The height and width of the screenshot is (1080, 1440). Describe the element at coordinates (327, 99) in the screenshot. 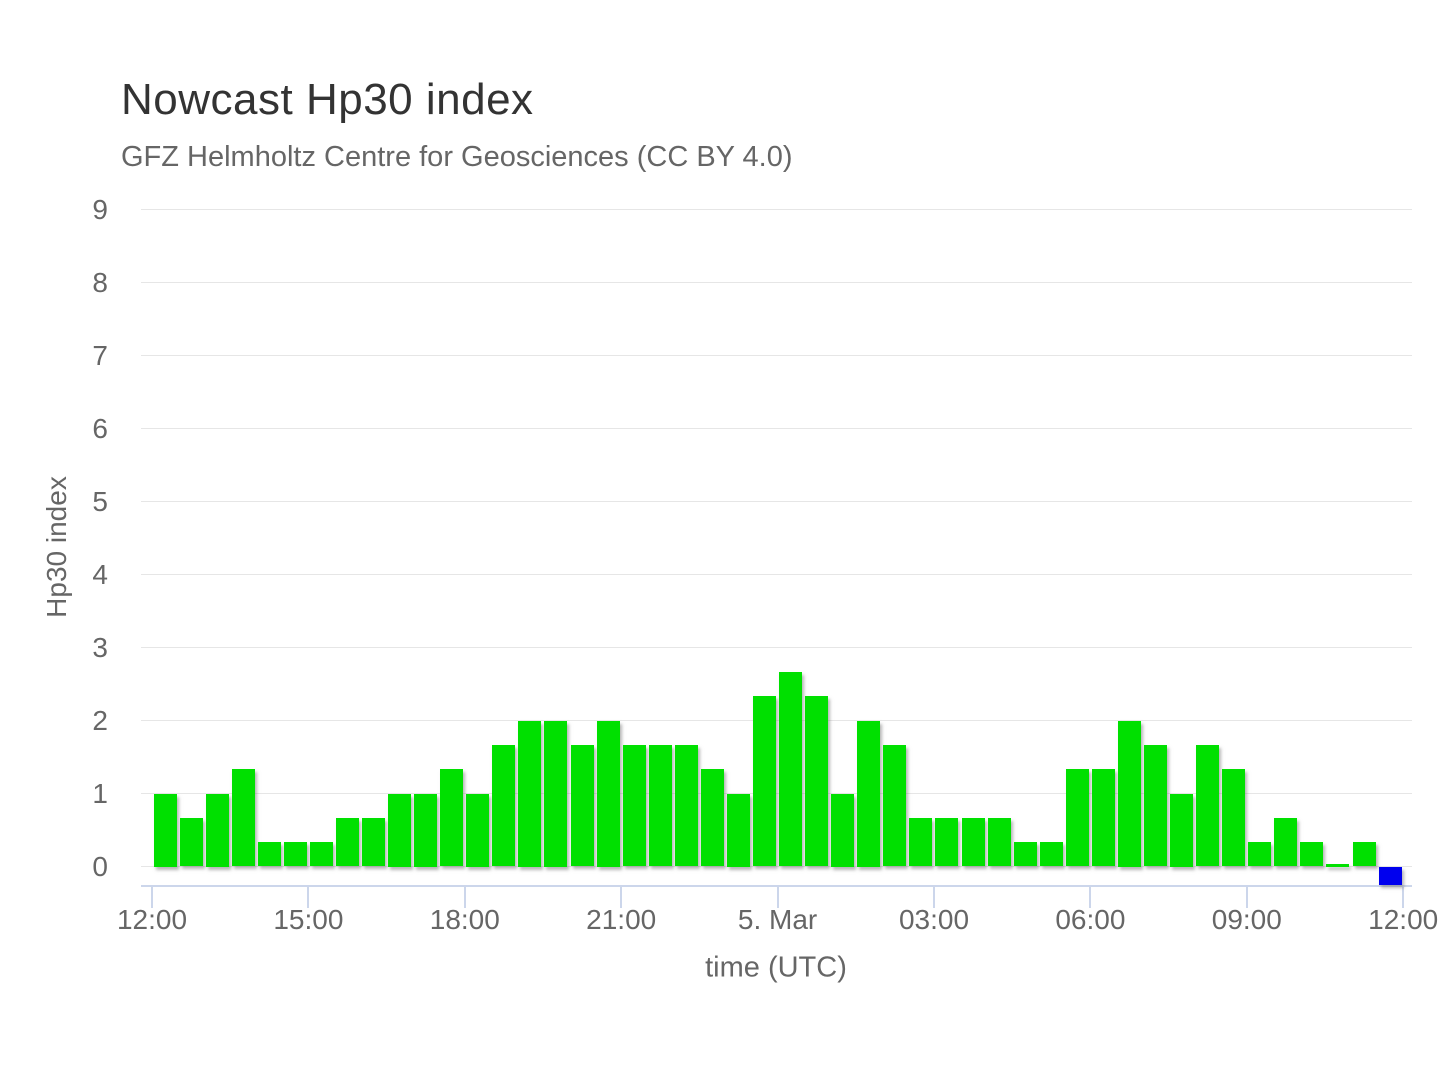

I see `chart-title: Nowcast Hp30 index` at that location.